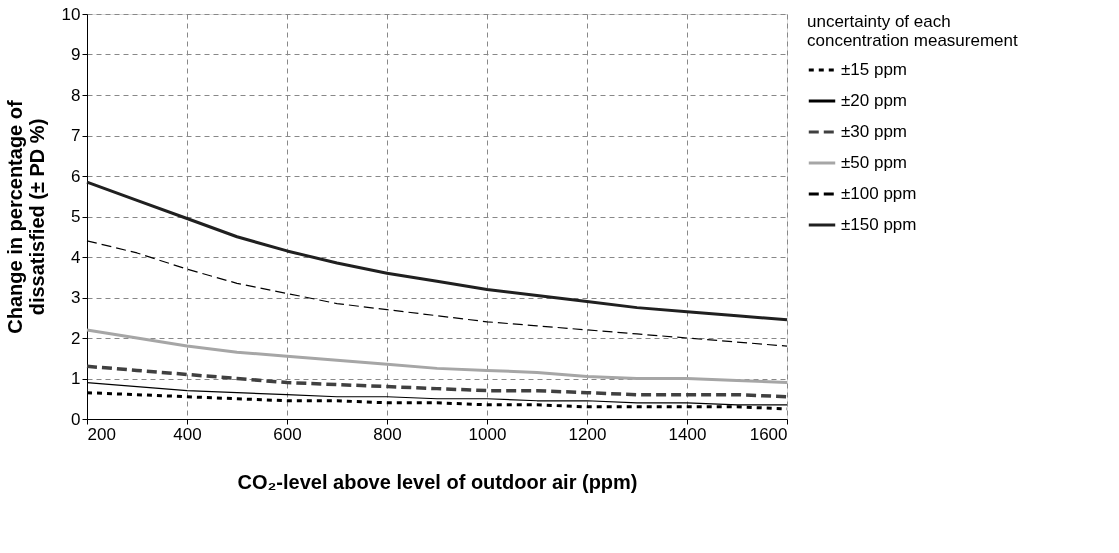  What do you see at coordinates (76, 257) in the screenshot?
I see `y-tick-label: 4` at bounding box center [76, 257].